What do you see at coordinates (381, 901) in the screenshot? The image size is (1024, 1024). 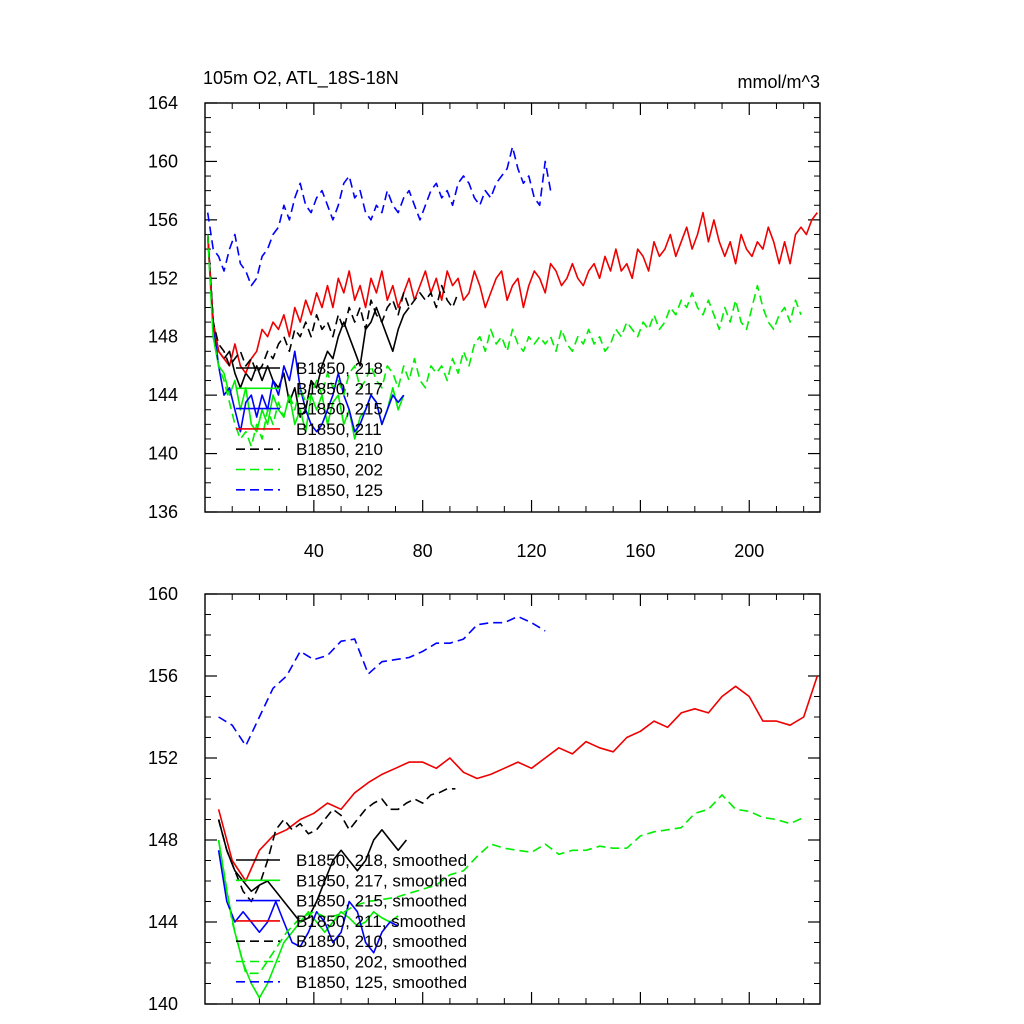 I see `legend-label: B1850, 215, smoothed` at bounding box center [381, 901].